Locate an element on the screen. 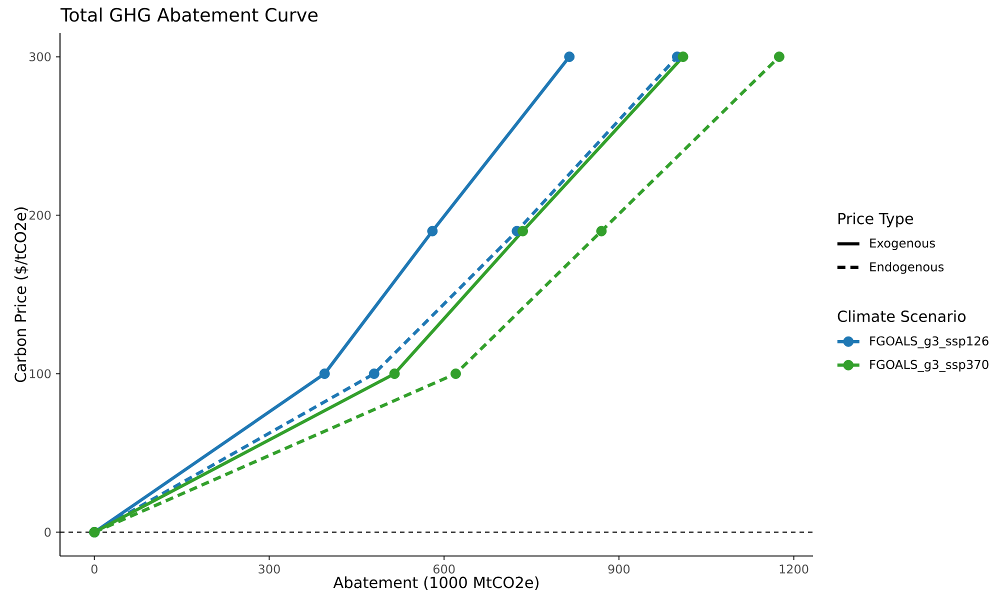 The image size is (992, 596). x-tick-label: 300 is located at coordinates (269, 569).